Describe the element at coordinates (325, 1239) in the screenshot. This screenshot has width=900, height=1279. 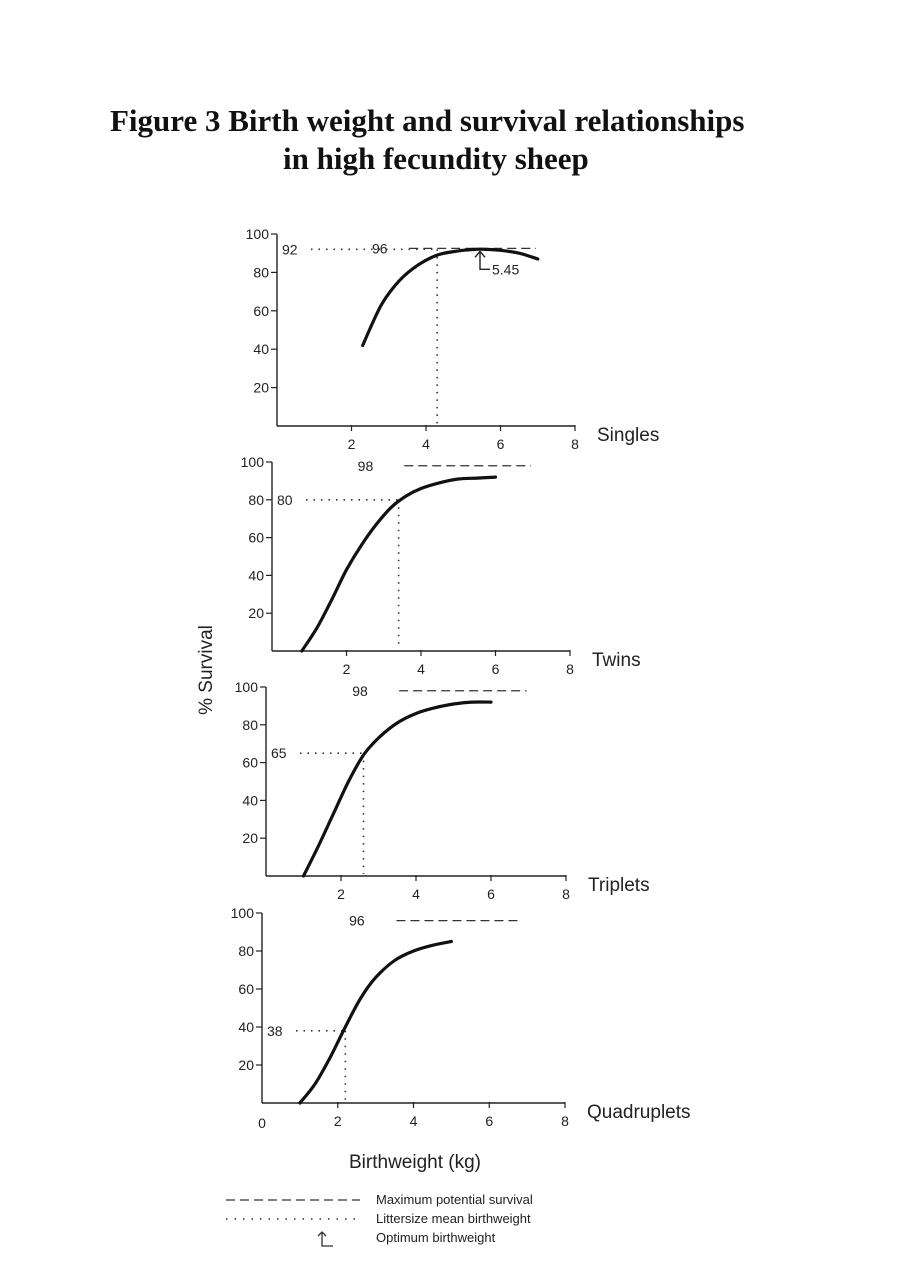
I see `legend-optimum-marker` at that location.